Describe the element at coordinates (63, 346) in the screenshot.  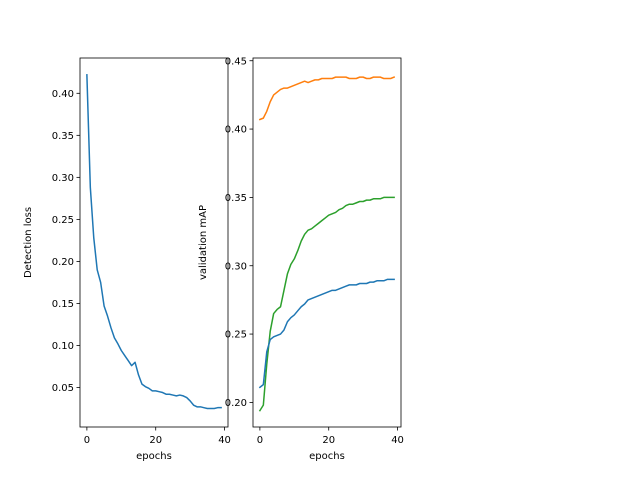
I see `y-tick-label: 0.10` at that location.